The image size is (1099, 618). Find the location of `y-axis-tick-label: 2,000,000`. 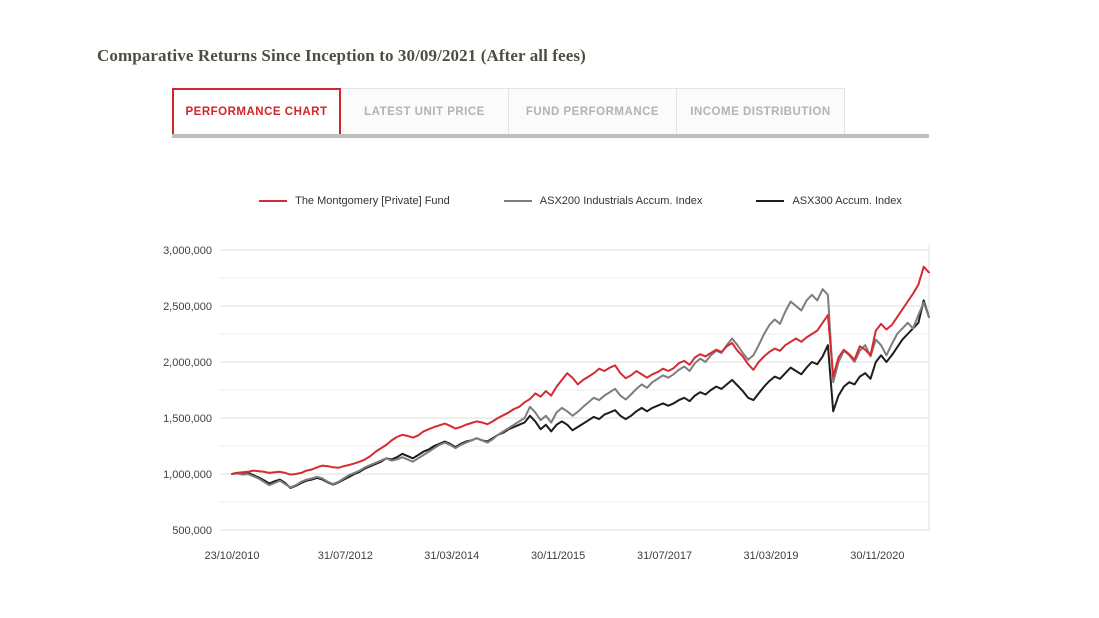

y-axis-tick-label: 2,000,000 is located at coordinates (187, 363).